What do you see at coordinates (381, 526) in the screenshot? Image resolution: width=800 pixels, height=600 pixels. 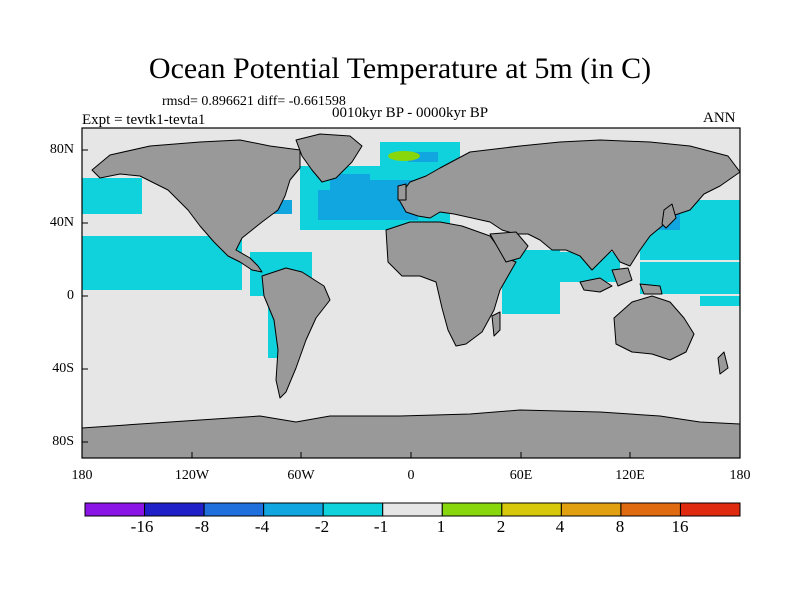 I see `colorbar-label: -1` at bounding box center [381, 526].